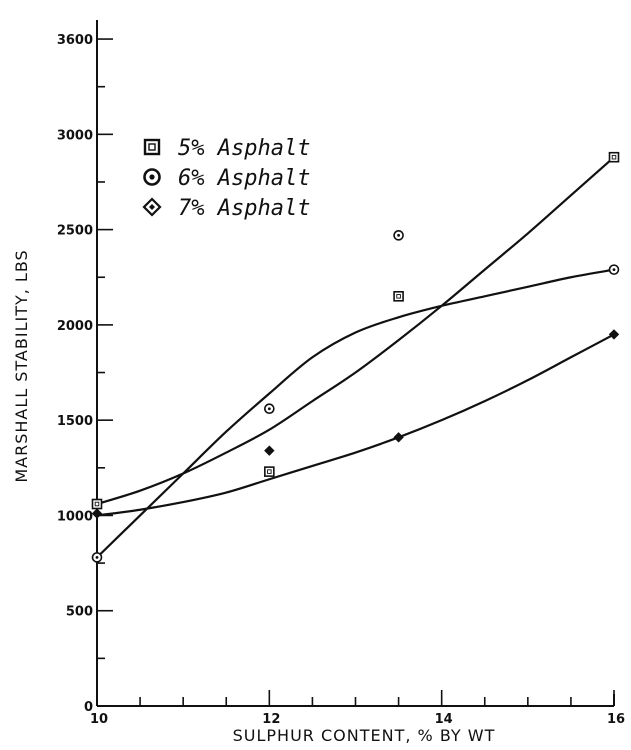 This screenshot has height=750, width=631. Describe the element at coordinates (79, 612) in the screenshot. I see `y-tick-label: 500` at that location.